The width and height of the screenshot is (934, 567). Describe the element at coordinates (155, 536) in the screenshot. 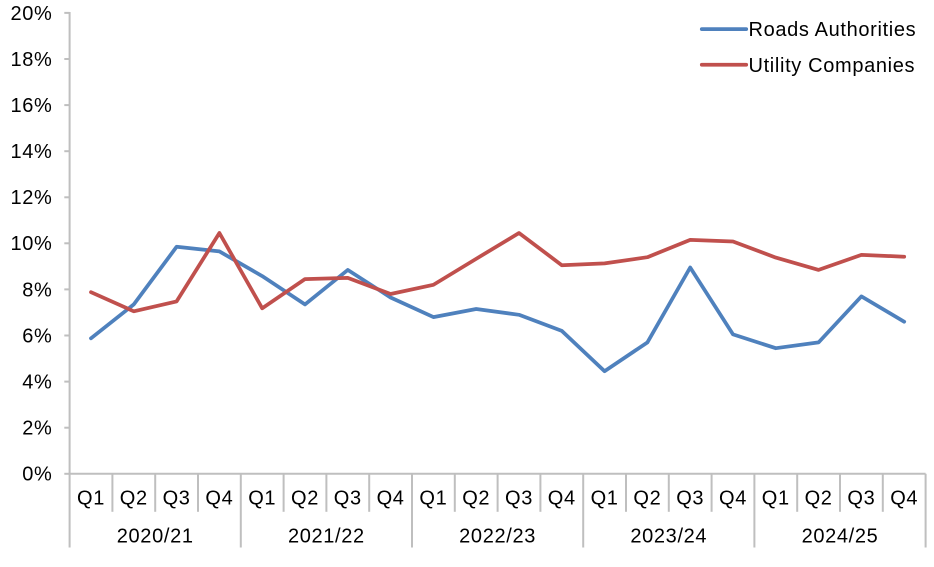

I see `svg-text: 2020/21` at that location.